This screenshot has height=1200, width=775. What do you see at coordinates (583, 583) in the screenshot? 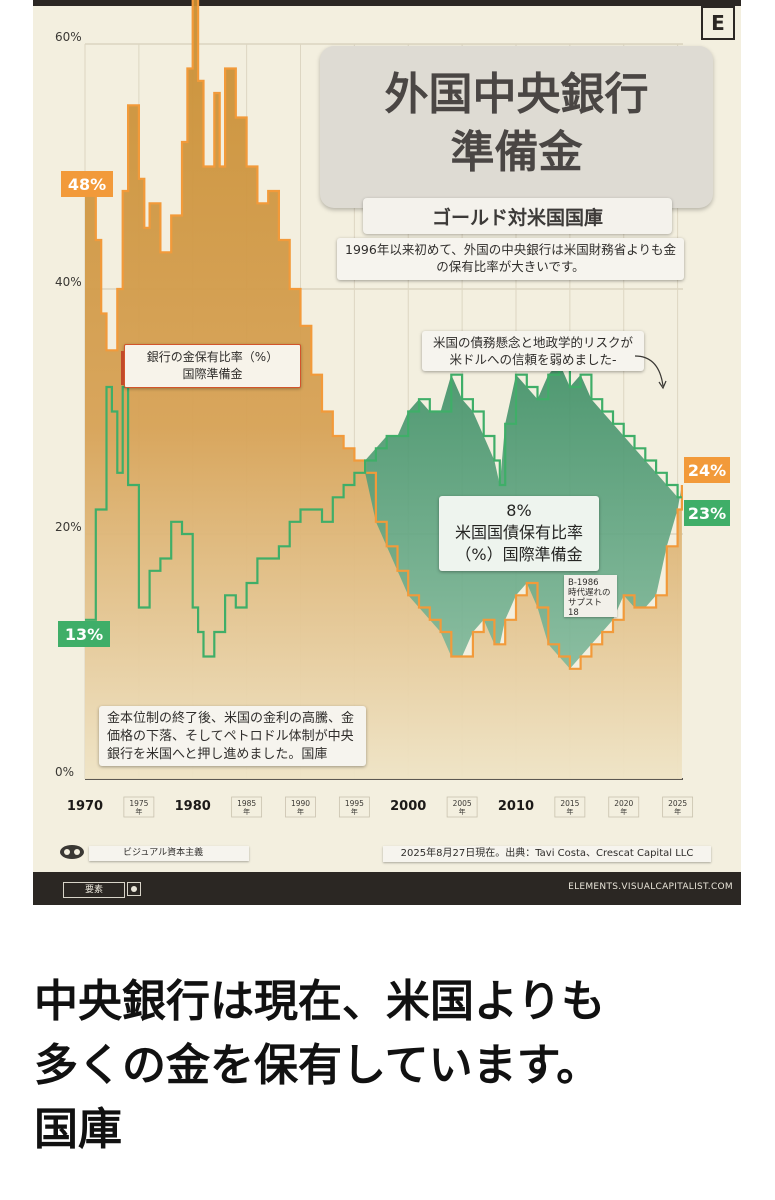
I see `small-note-line-1: B-1986` at bounding box center [583, 583].